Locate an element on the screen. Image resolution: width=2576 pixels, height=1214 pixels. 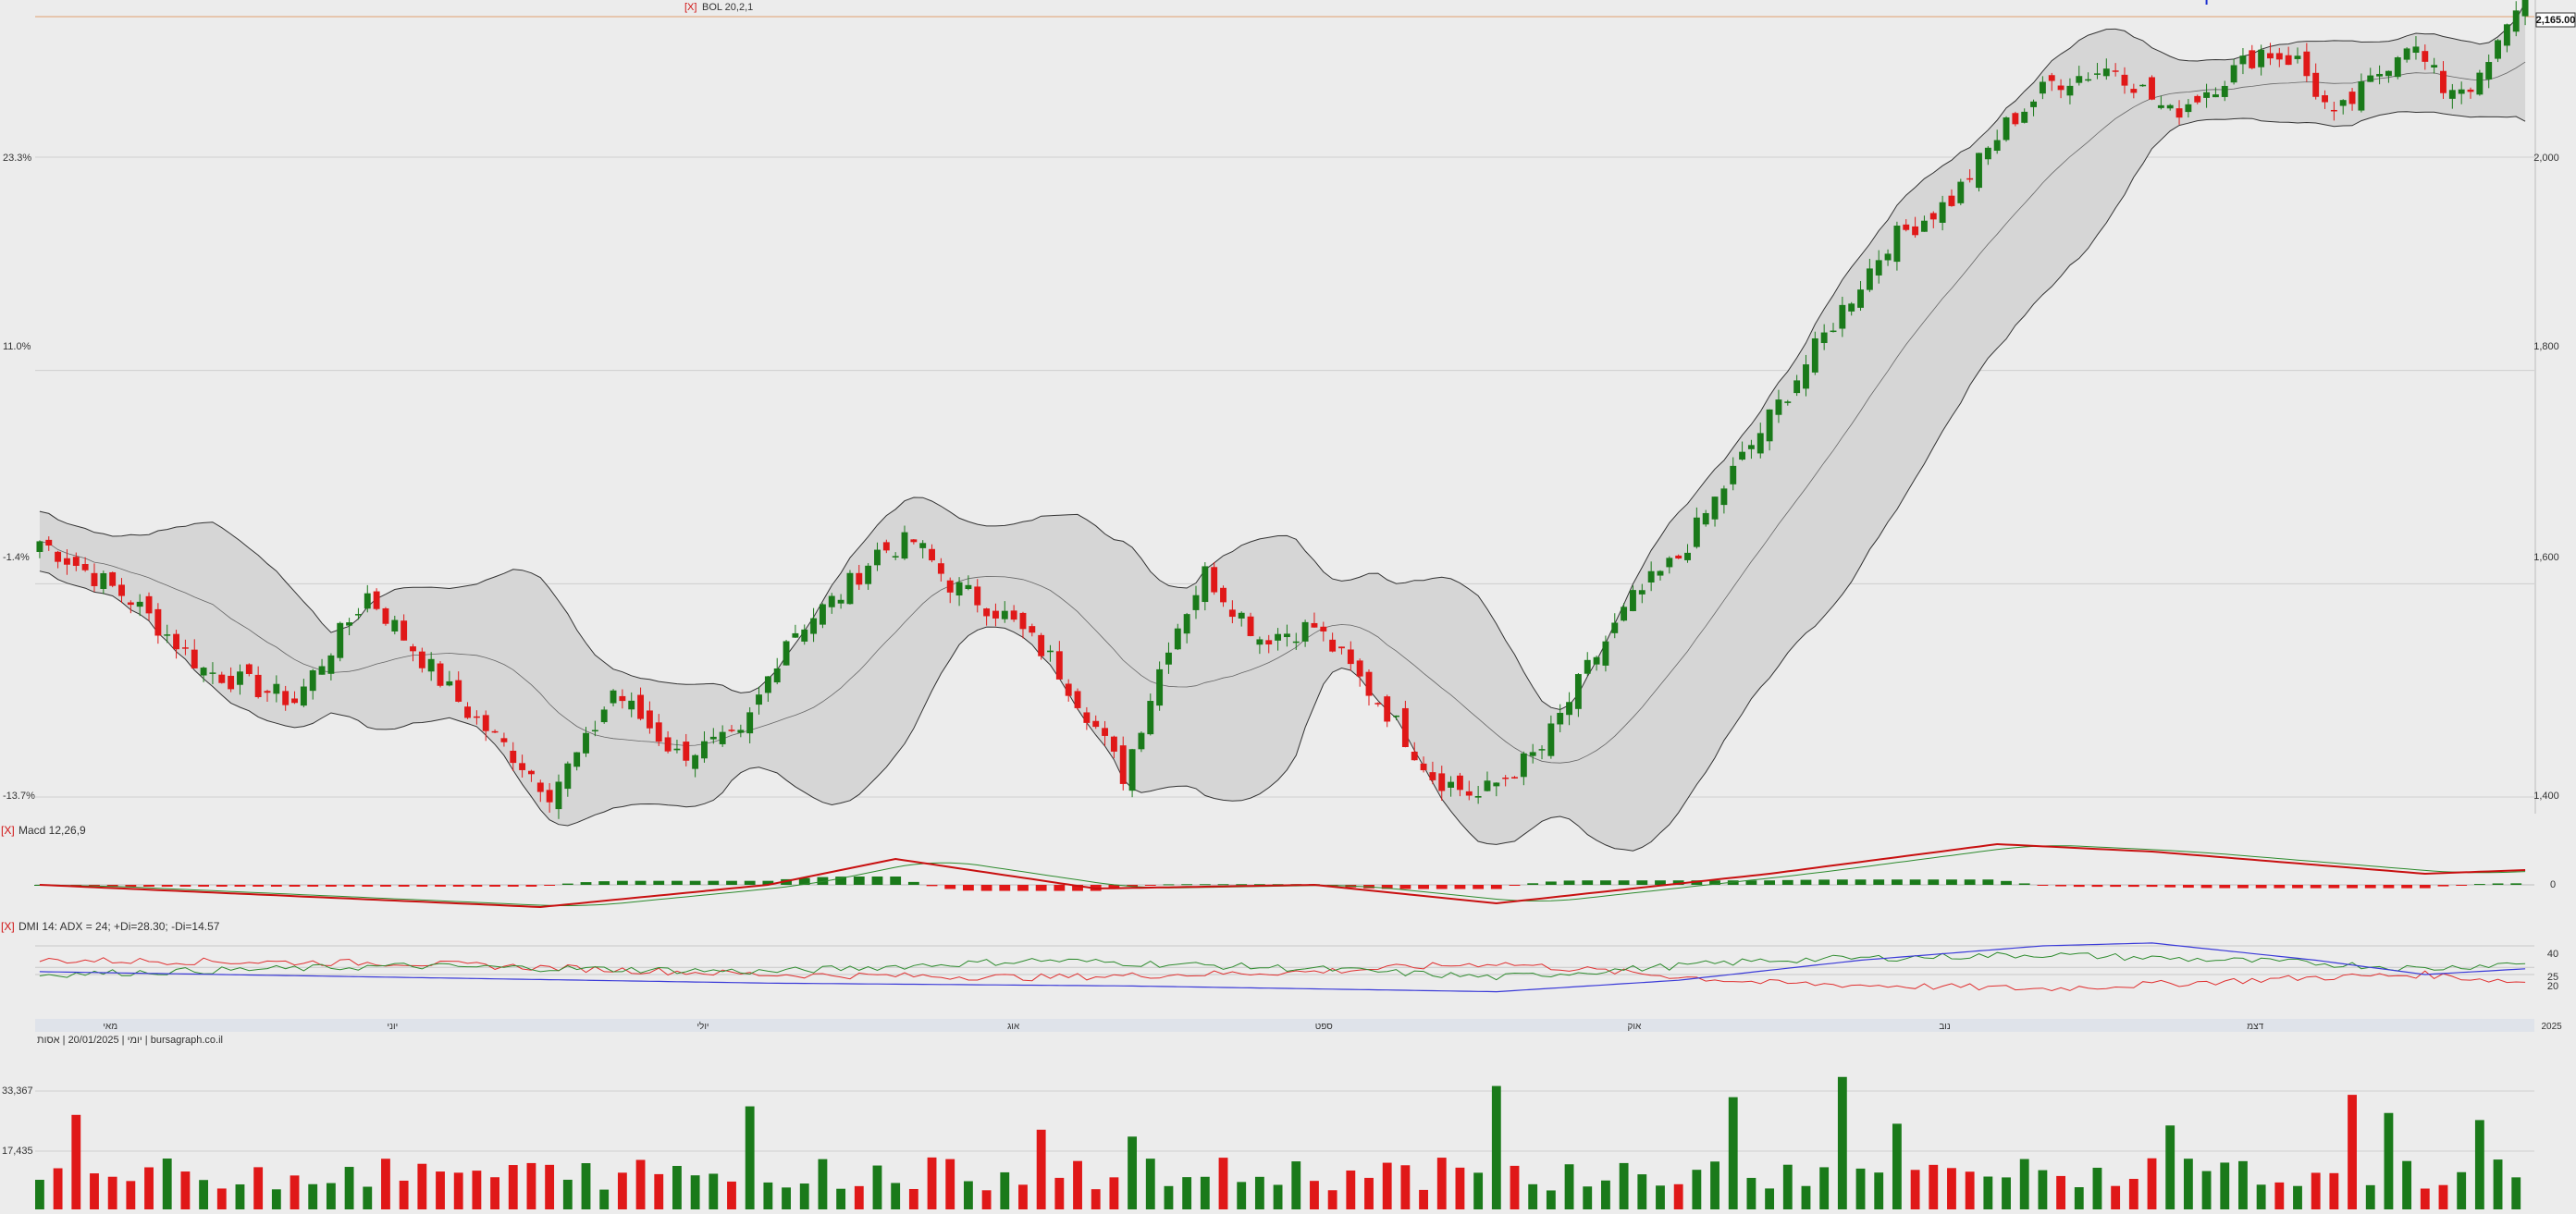
dmi-level-20: 20 is located at coordinates (2552, 987).